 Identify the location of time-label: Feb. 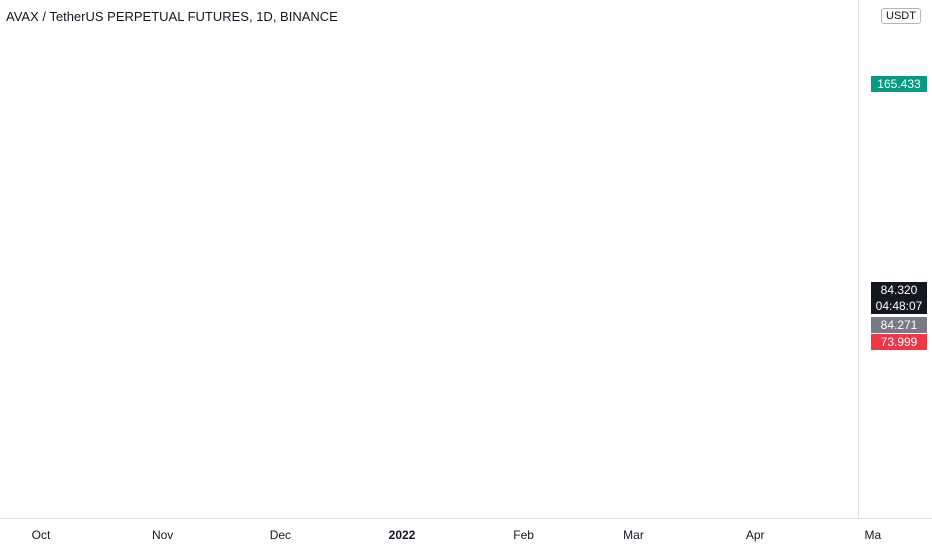
(523, 535).